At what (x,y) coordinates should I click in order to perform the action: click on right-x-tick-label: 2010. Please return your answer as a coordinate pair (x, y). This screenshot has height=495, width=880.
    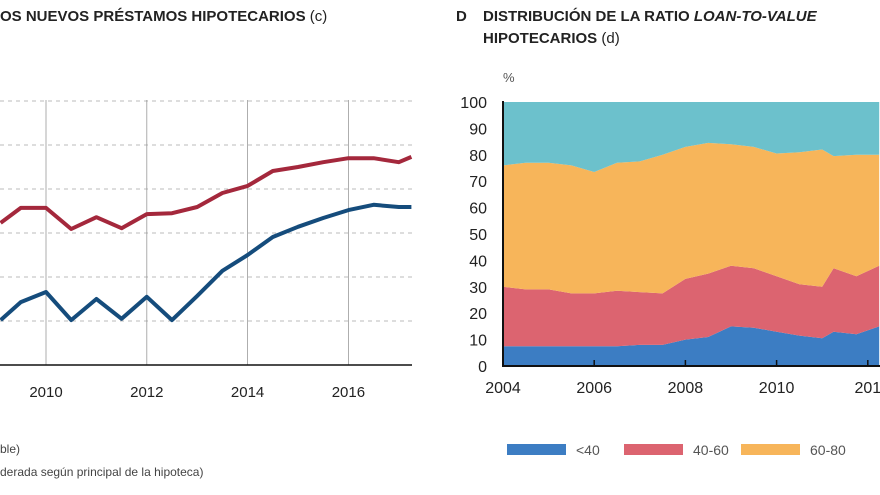
    Looking at the image, I should click on (777, 388).